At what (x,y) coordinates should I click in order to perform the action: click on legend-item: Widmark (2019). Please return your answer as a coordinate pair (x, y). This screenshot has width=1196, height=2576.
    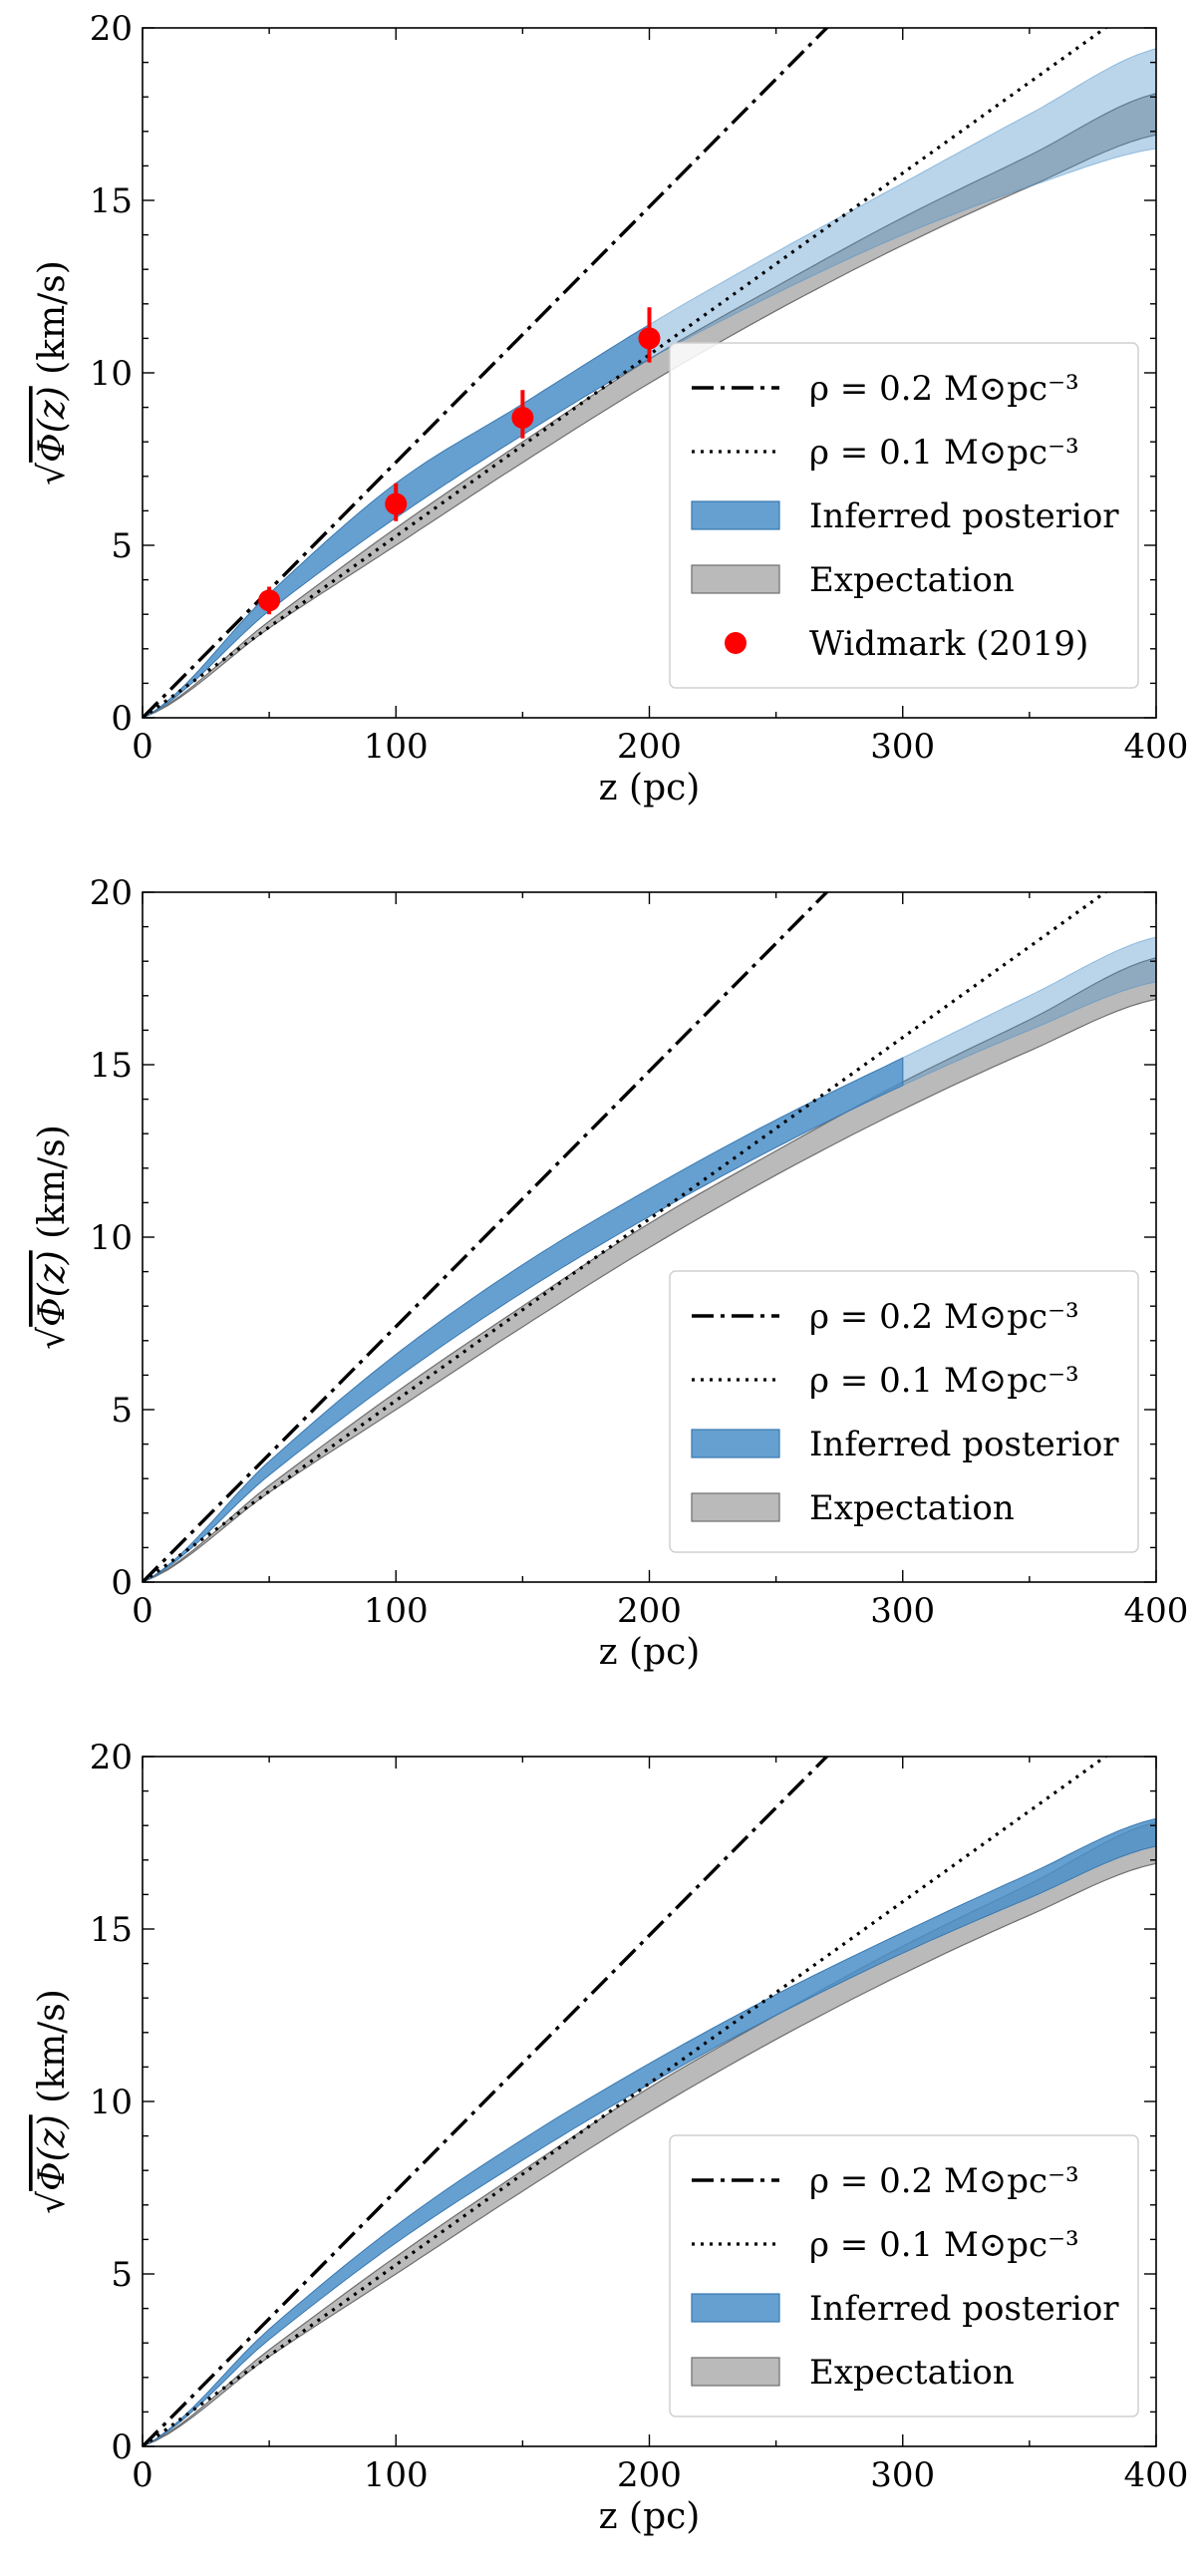
    Looking at the image, I should click on (906, 644).